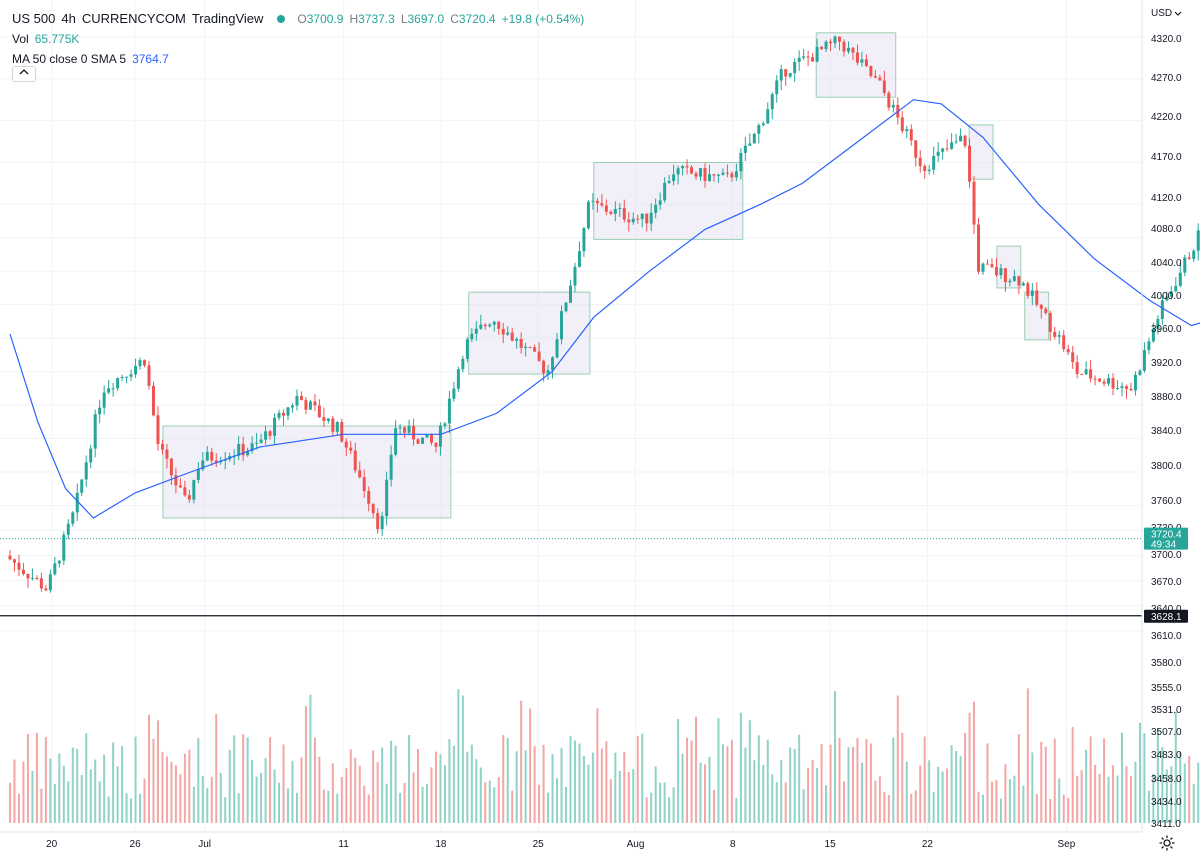 The image size is (1200, 860). Describe the element at coordinates (1166, 263) in the screenshot. I see `price-tick-label: 4040.0` at that location.